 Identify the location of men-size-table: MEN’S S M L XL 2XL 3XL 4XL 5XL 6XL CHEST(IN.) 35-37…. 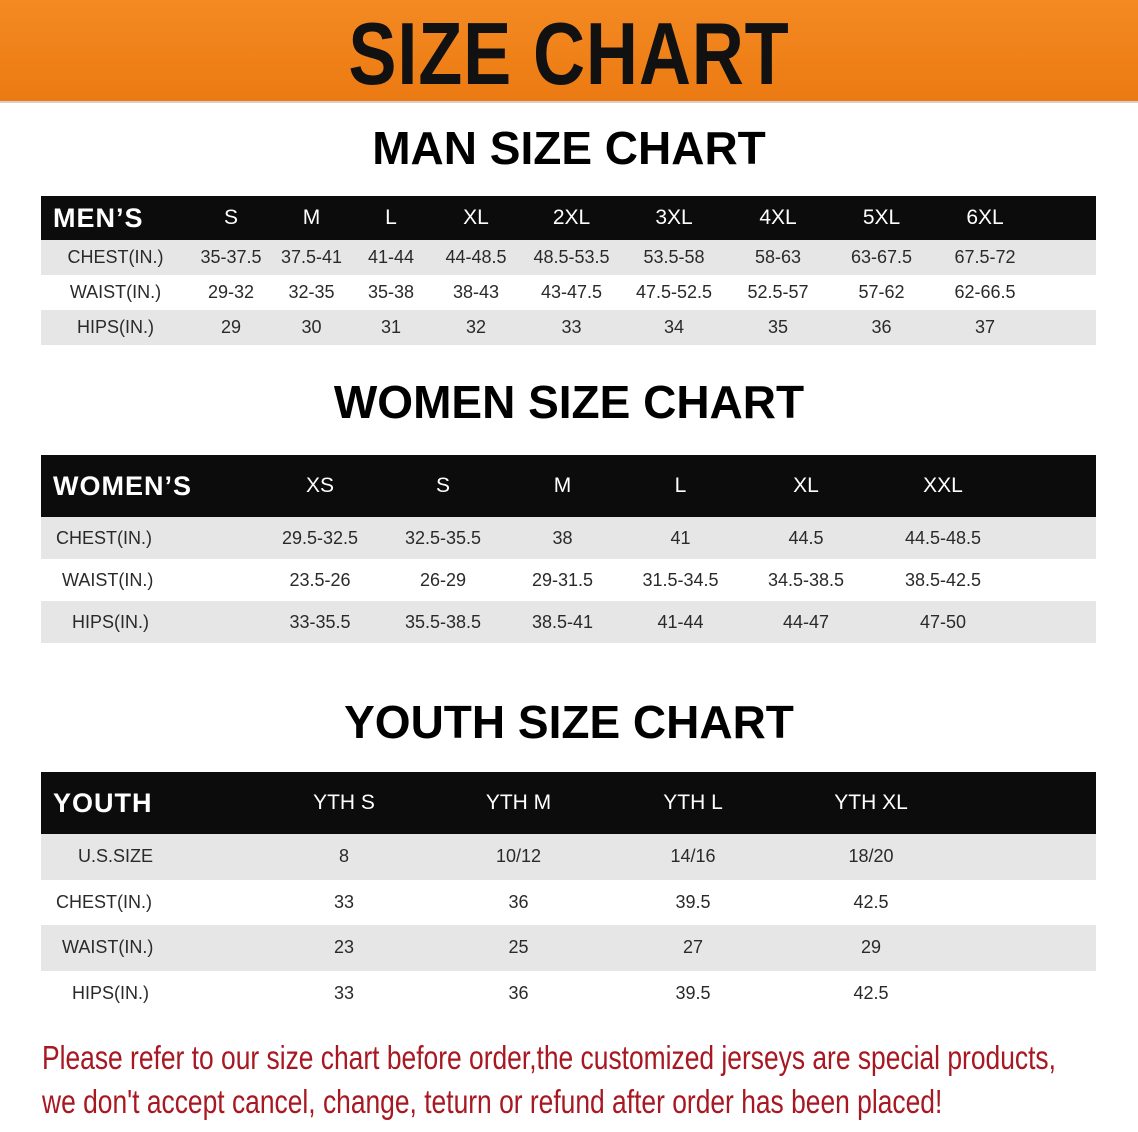
(568, 270).